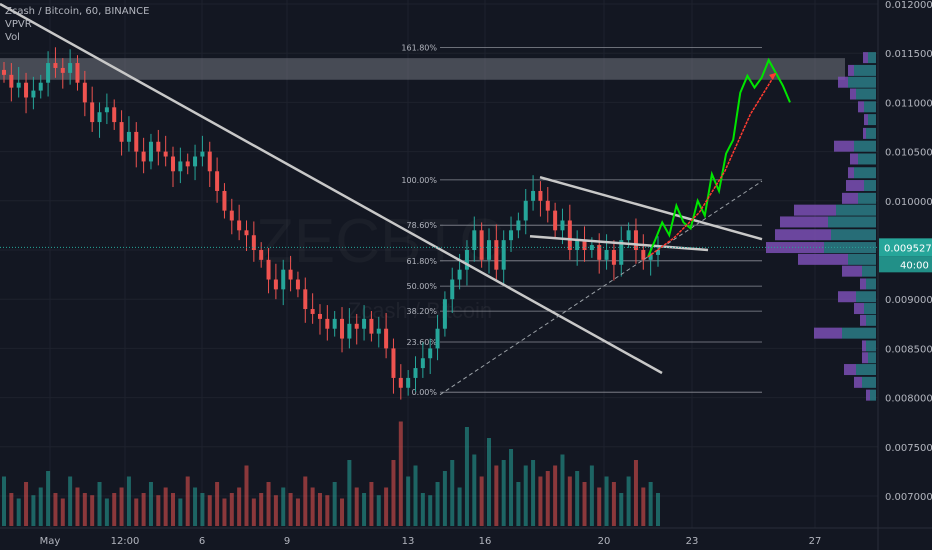  What do you see at coordinates (908, 54) in the screenshot?
I see `price-tick-label: 0.011500` at bounding box center [908, 54].